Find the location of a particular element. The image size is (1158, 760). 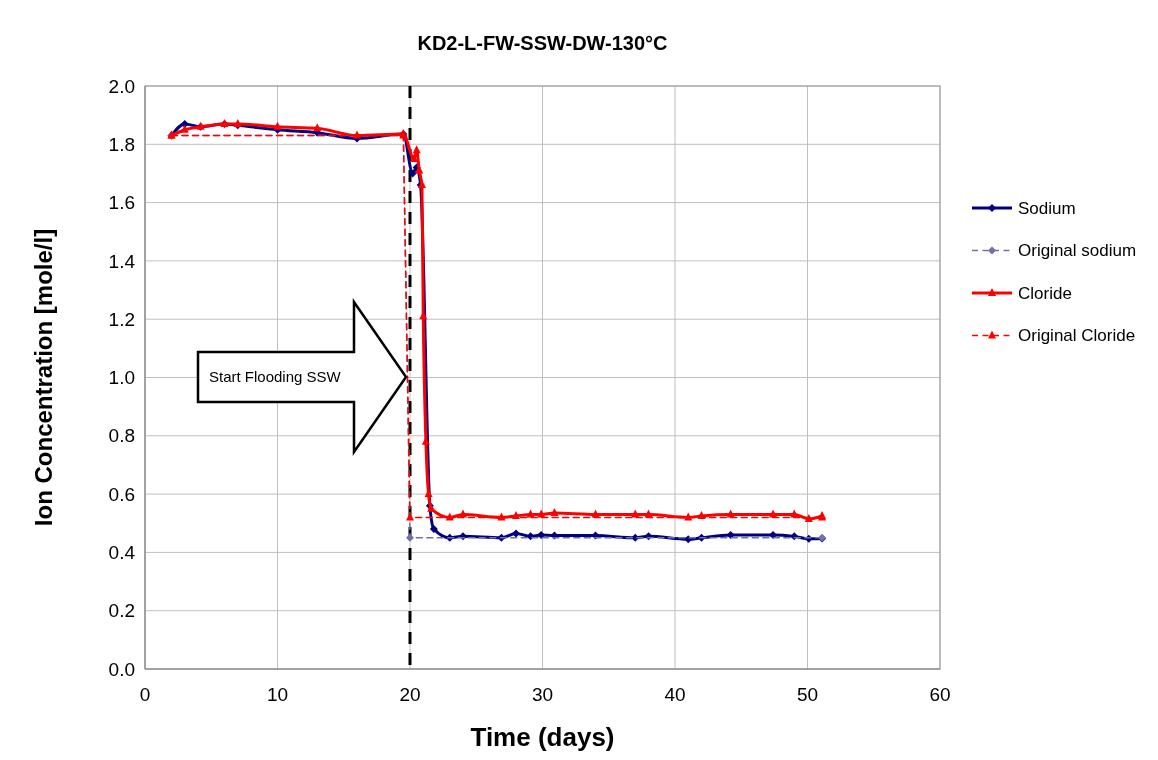

y-tick-label: 0.0 is located at coordinates (121, 669).